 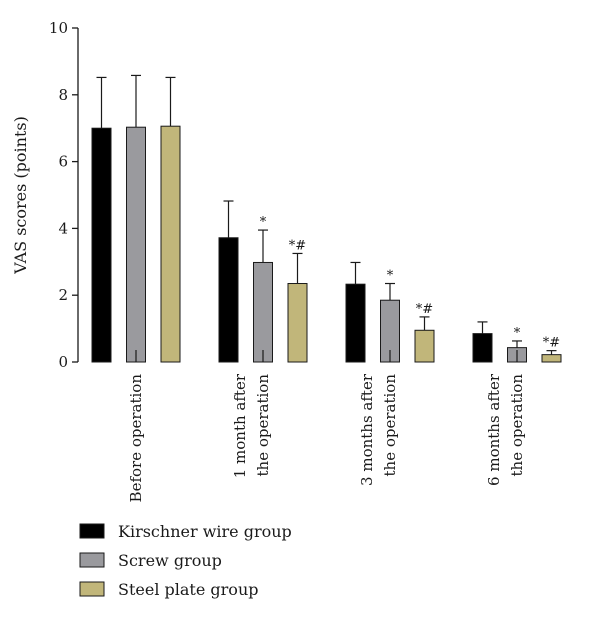 What do you see at coordinates (390, 276) in the screenshot?
I see `significance-mark-1-2: *` at bounding box center [390, 276].